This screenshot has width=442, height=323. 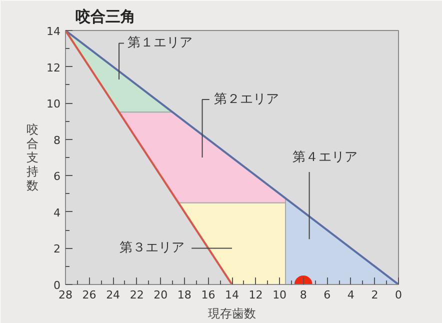 I want to click on x-tick-label: 26, so click(x=89, y=295).